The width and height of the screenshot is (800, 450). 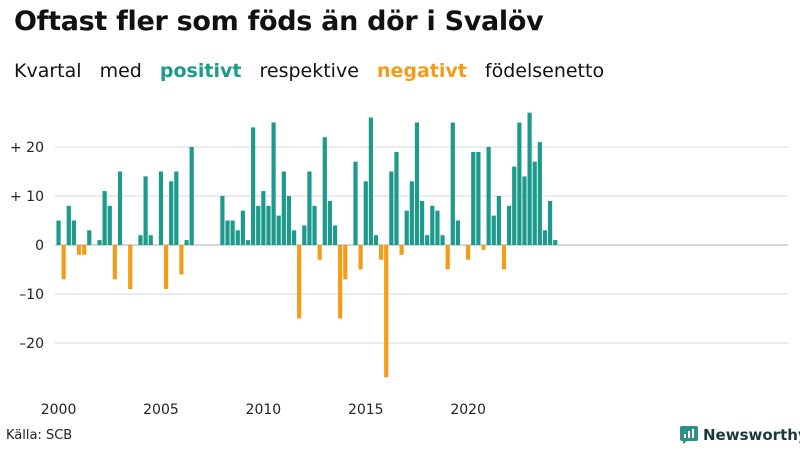 I want to click on y-tick-label: + 10, so click(x=27, y=197).